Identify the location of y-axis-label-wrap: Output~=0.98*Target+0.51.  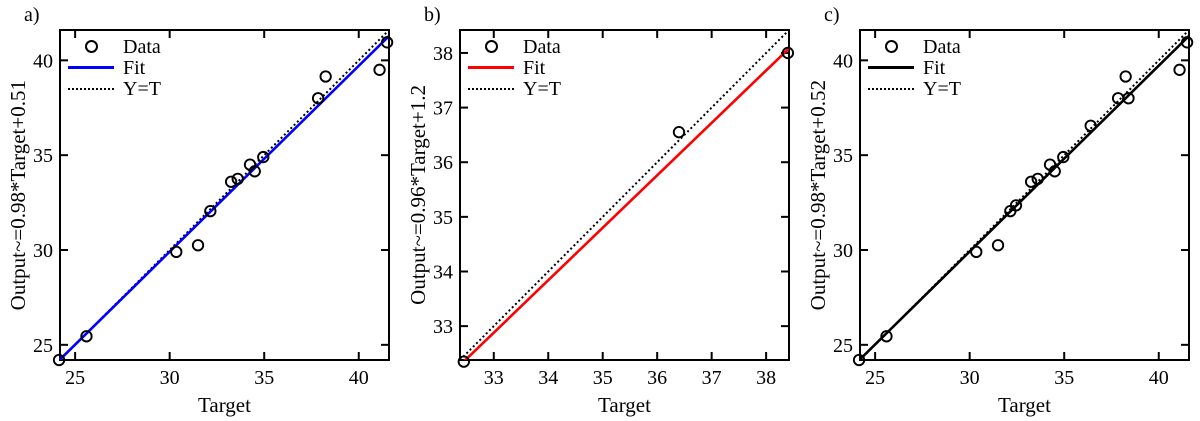
(18, 195).